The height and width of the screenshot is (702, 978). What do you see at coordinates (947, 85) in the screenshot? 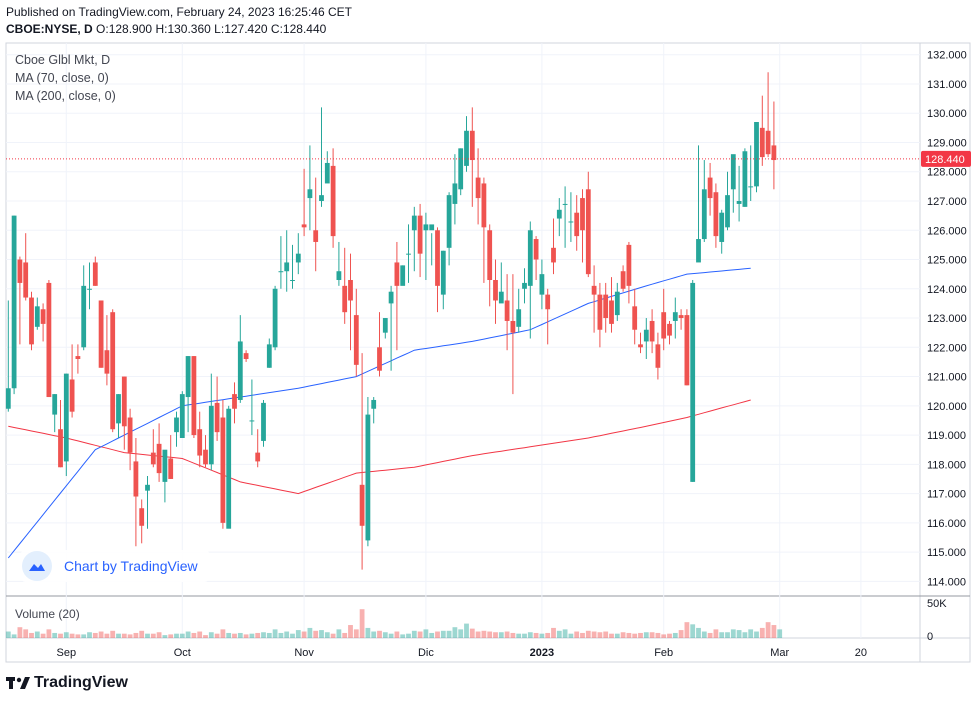
I see `y-tick-label: 131.000` at bounding box center [947, 85].